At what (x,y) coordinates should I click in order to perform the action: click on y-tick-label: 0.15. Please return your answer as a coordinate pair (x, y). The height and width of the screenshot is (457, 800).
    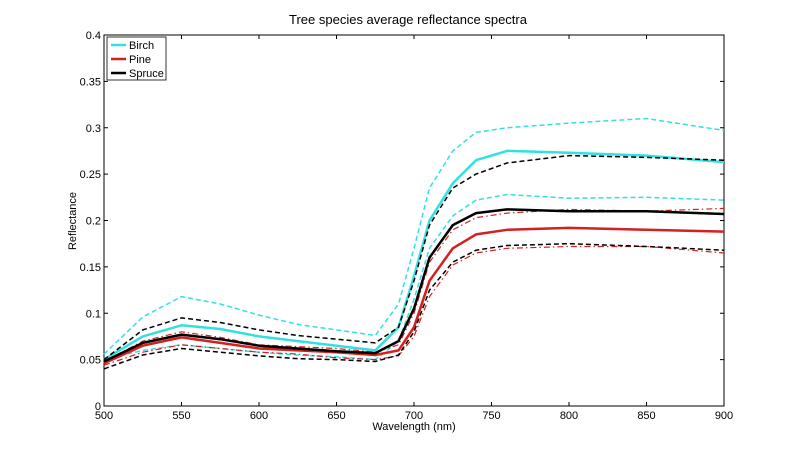
    Looking at the image, I should click on (90, 268).